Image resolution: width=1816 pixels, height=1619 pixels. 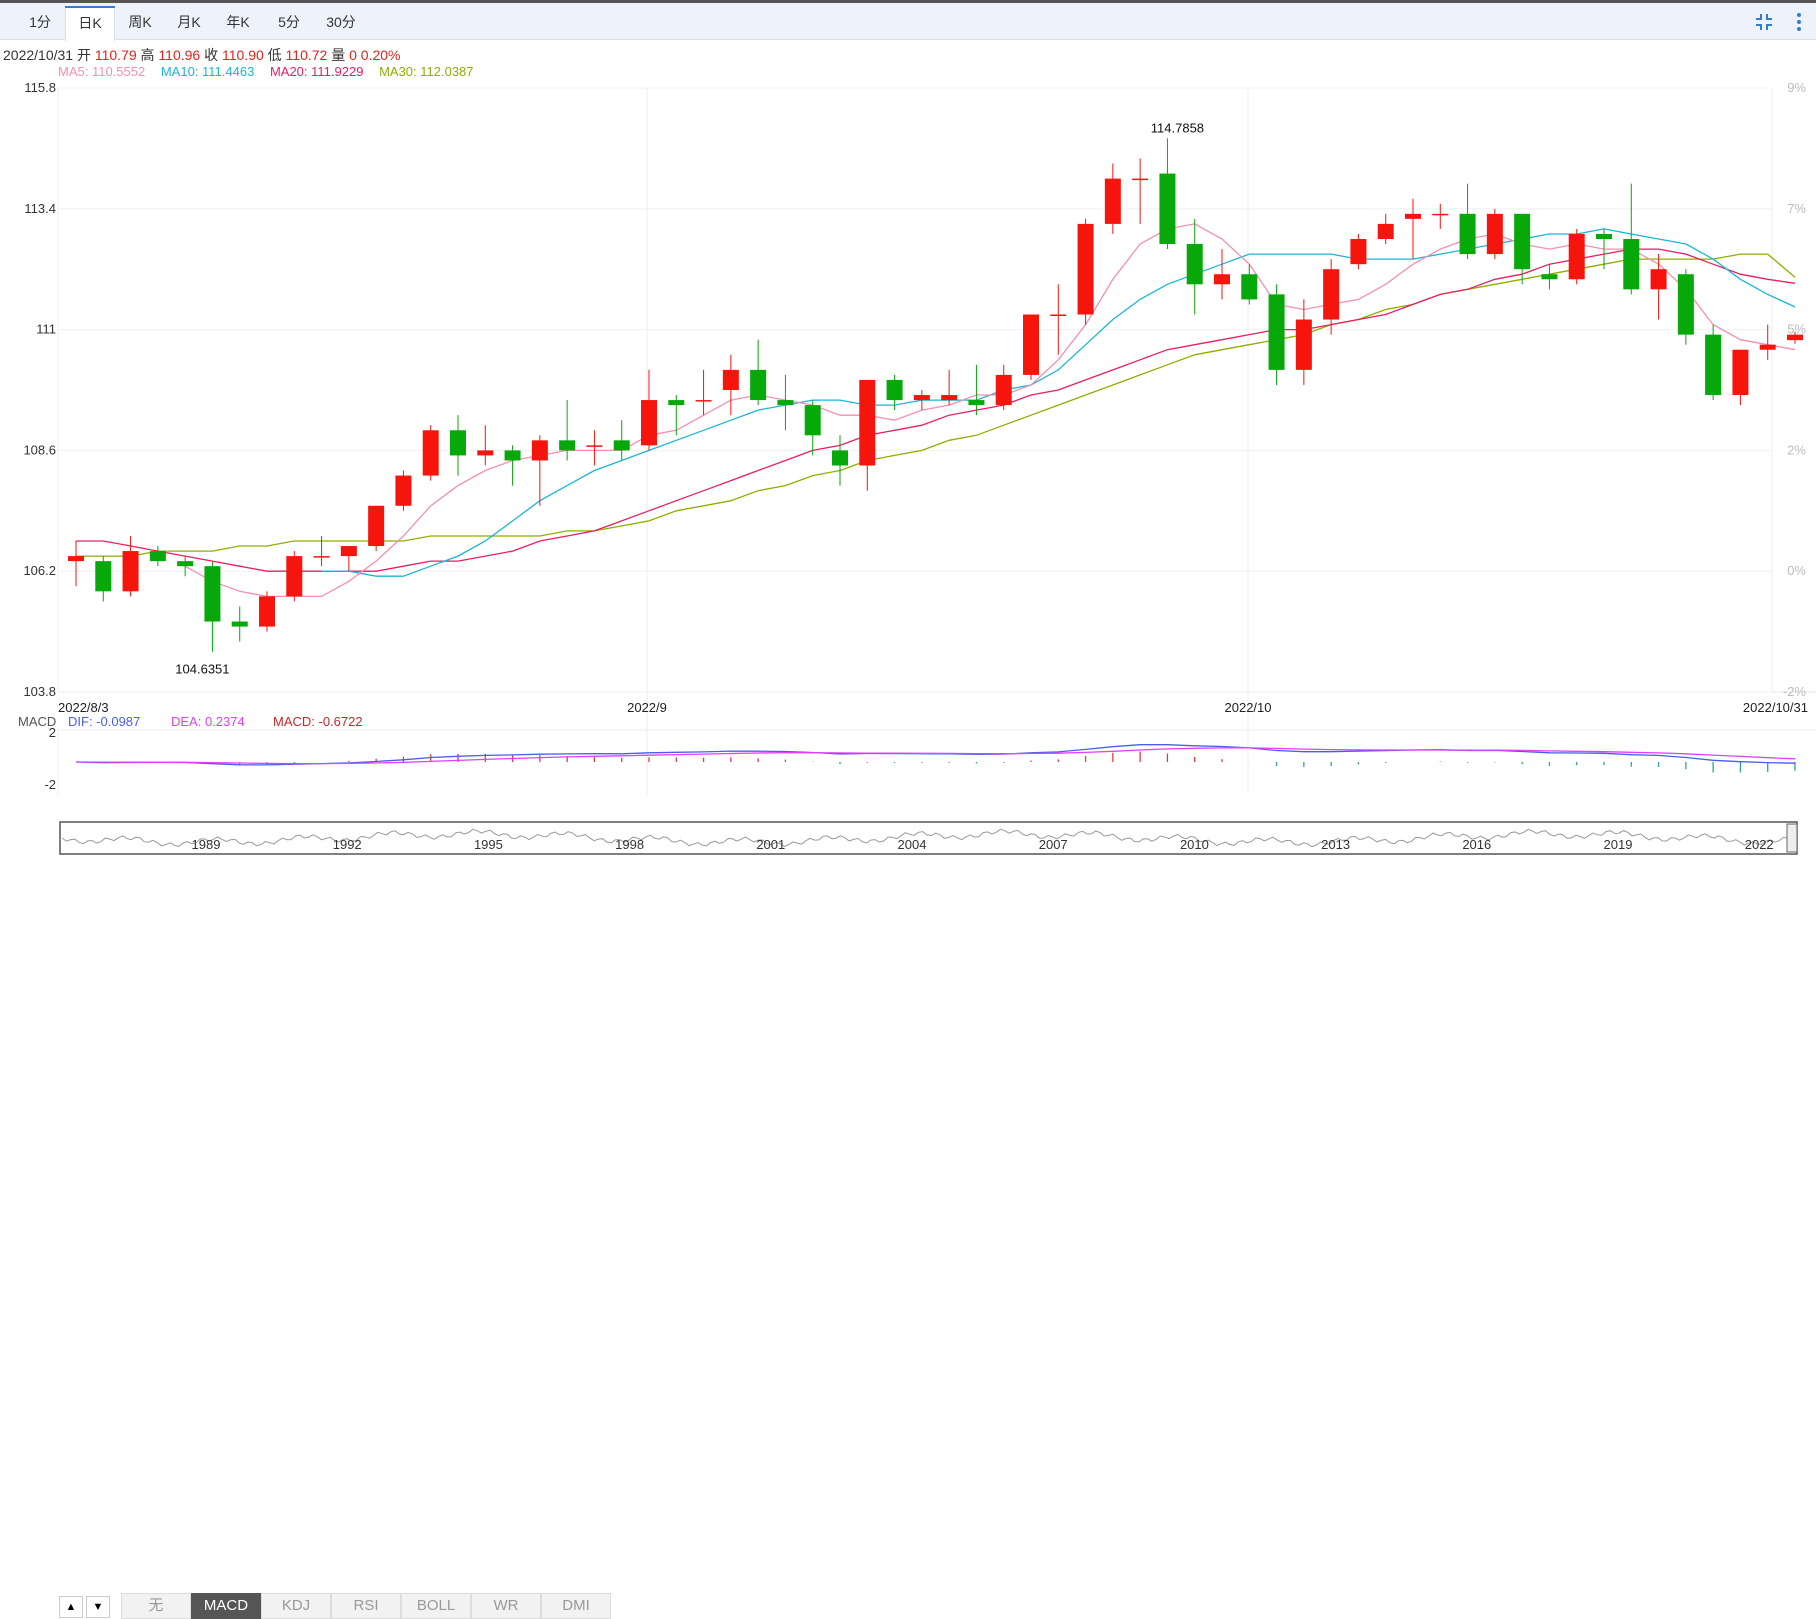 I want to click on indicator-macd: MACD, so click(x=226, y=1606).